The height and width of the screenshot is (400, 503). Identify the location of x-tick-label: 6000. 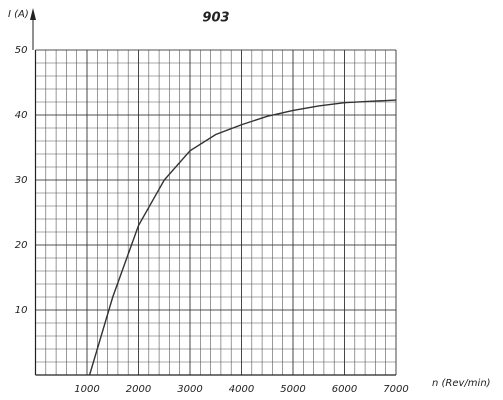
(344, 389).